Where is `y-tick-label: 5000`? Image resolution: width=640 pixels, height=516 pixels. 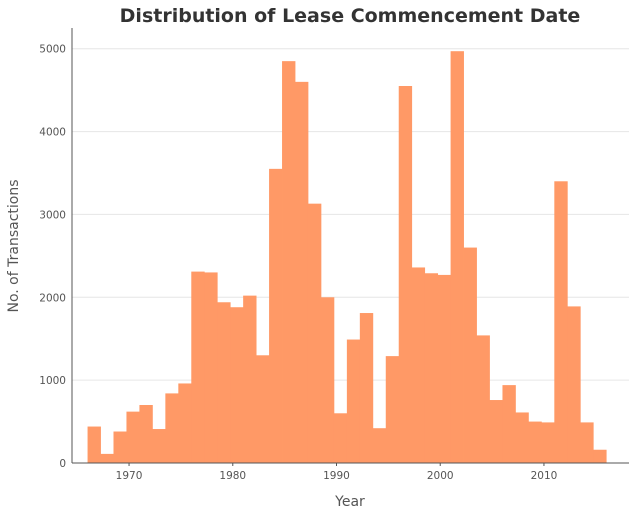 y-tick-label: 5000 is located at coordinates (52, 50).